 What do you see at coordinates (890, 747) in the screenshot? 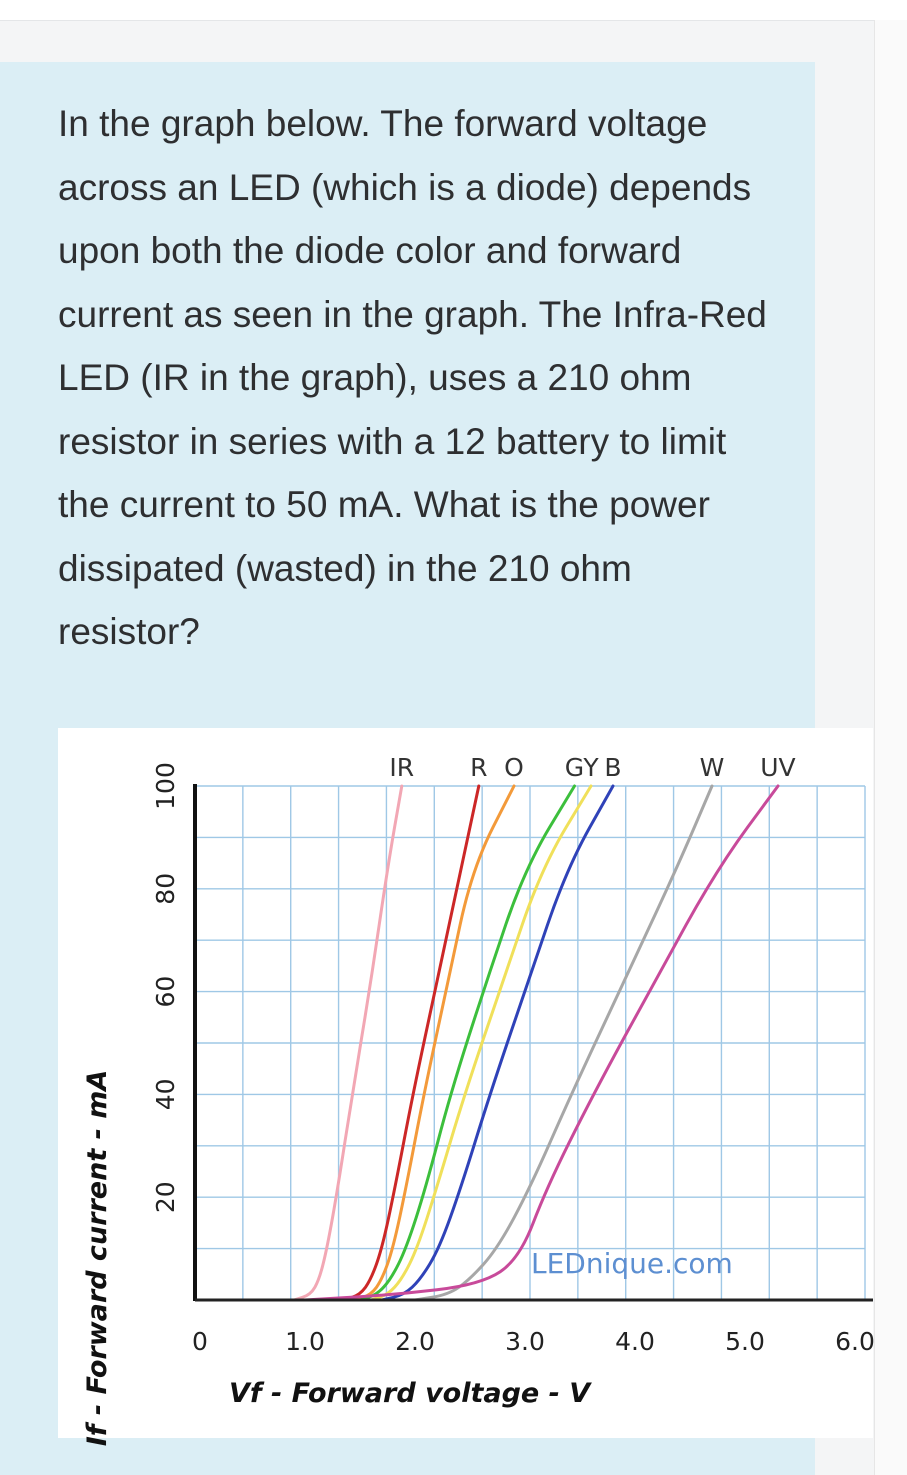
I see `scrollbar-track` at bounding box center [890, 747].